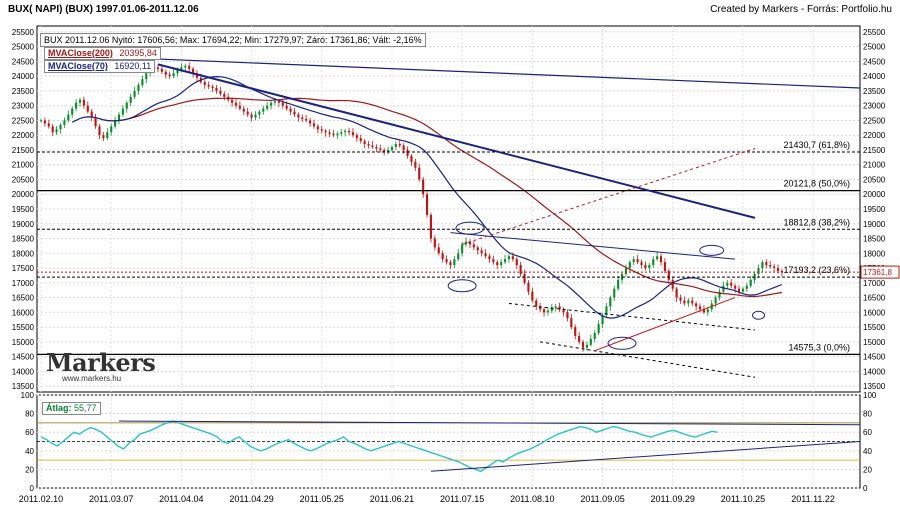 The width and height of the screenshot is (900, 512). I want to click on rsi-y-tick-left: 80, so click(29, 414).